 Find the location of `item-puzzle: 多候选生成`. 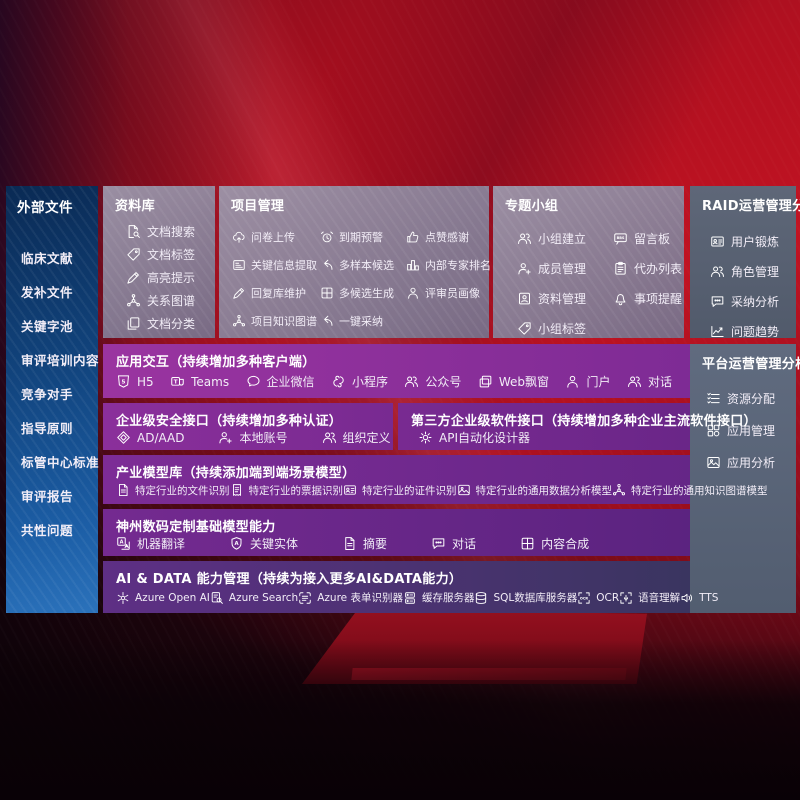

item-puzzle: 多候选生成 is located at coordinates (363, 293).